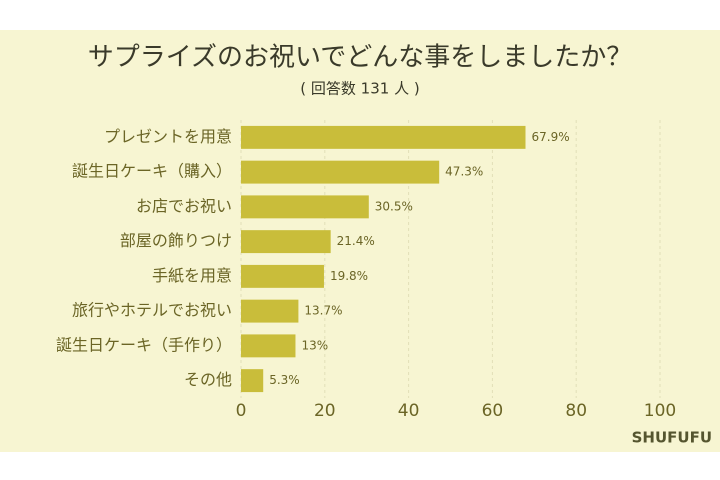 The width and height of the screenshot is (720, 480). I want to click on y-tick-label: 誕生日ケーキ（手作り）, so click(144, 344).